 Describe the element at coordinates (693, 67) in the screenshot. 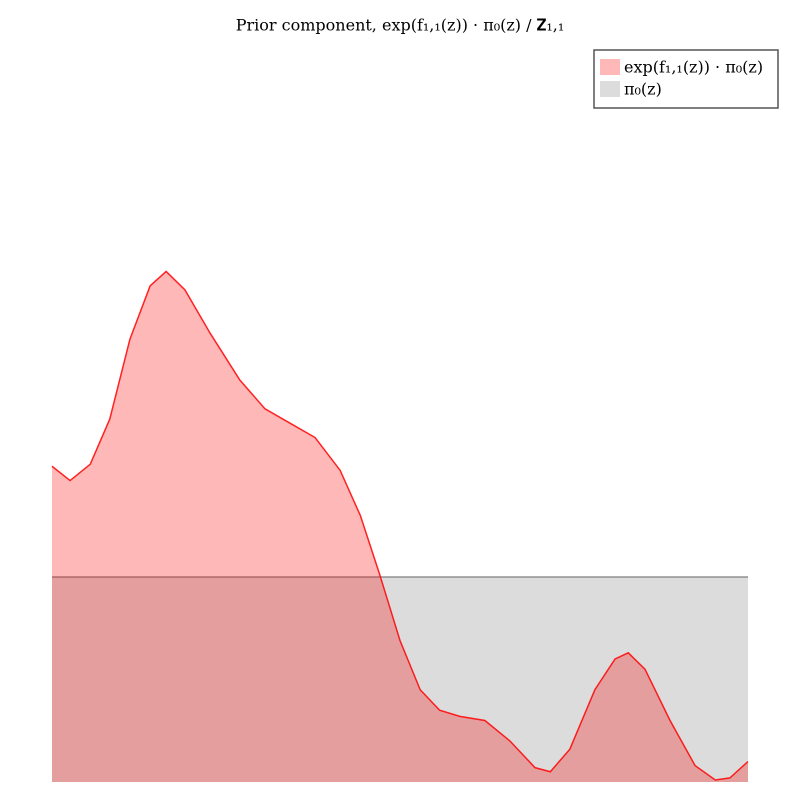

I see `legend-label: exp(f₁,₁(z)) · π₀(z)` at that location.